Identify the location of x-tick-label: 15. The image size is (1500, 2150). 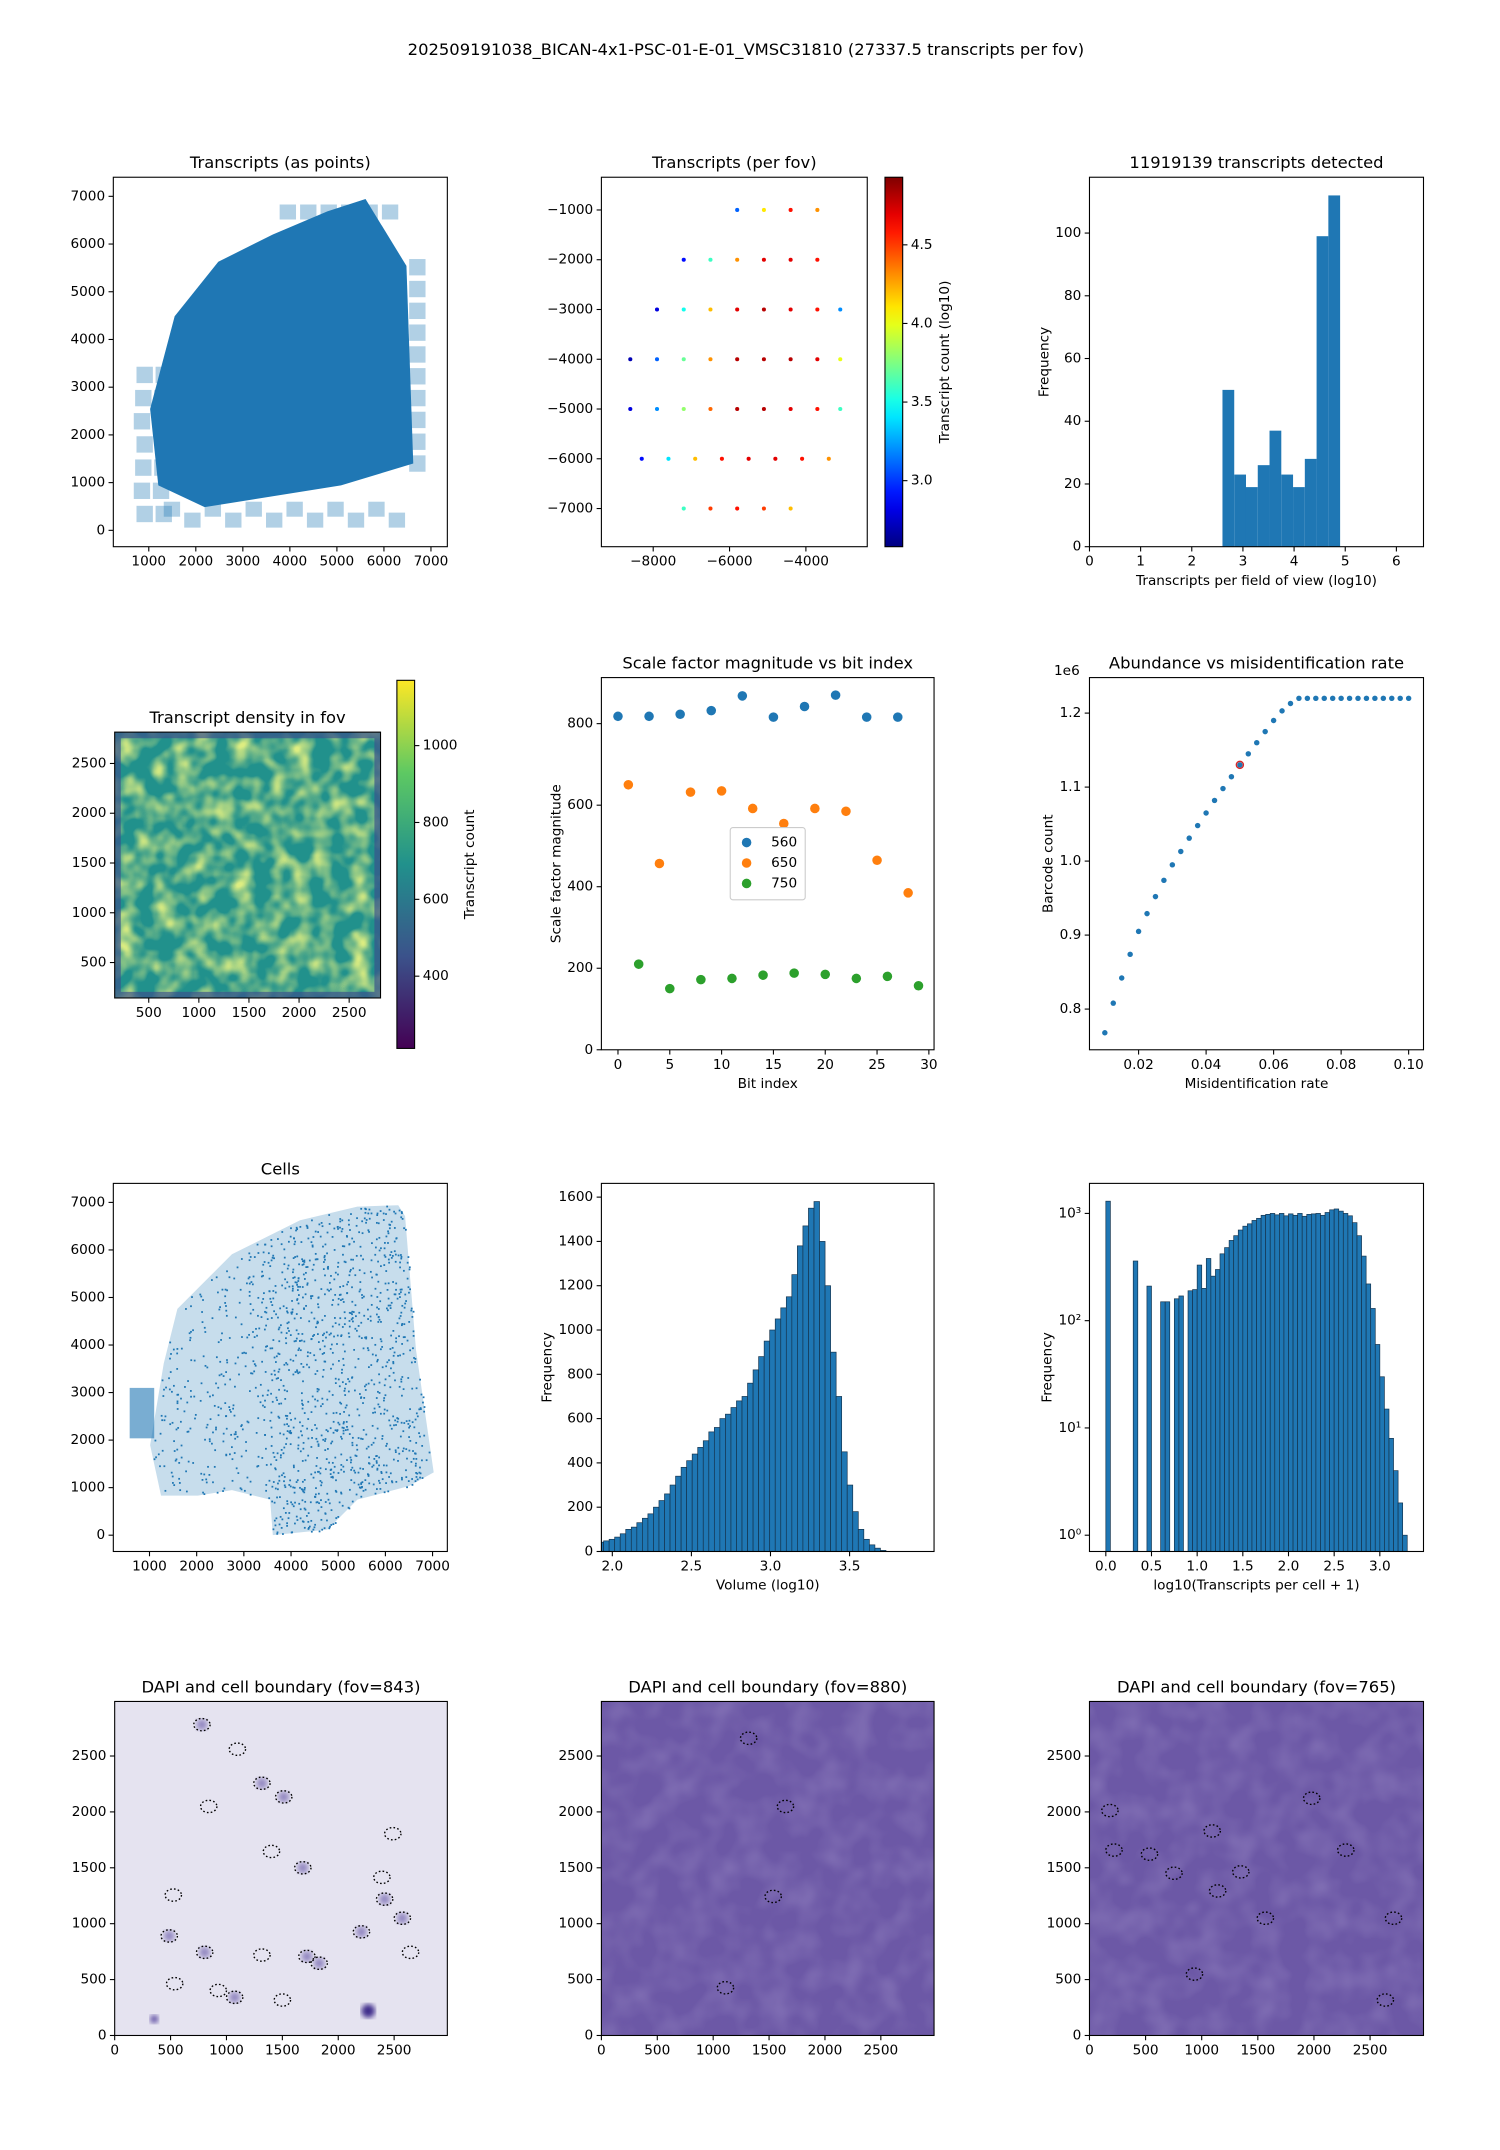
(773, 1065).